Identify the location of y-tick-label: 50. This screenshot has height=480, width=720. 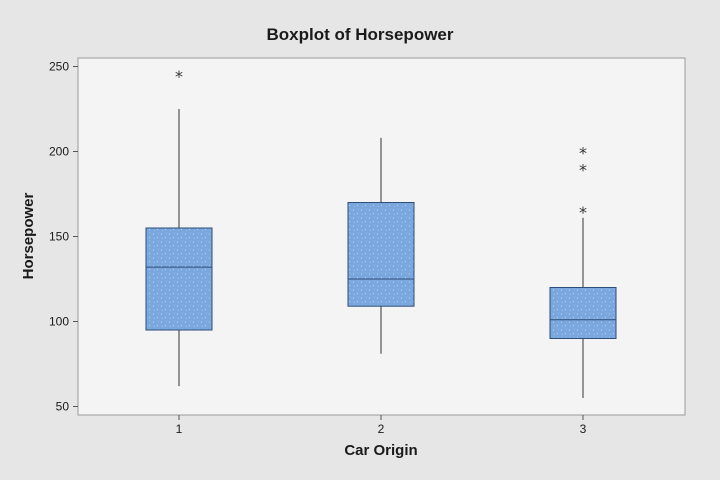
(63, 407).